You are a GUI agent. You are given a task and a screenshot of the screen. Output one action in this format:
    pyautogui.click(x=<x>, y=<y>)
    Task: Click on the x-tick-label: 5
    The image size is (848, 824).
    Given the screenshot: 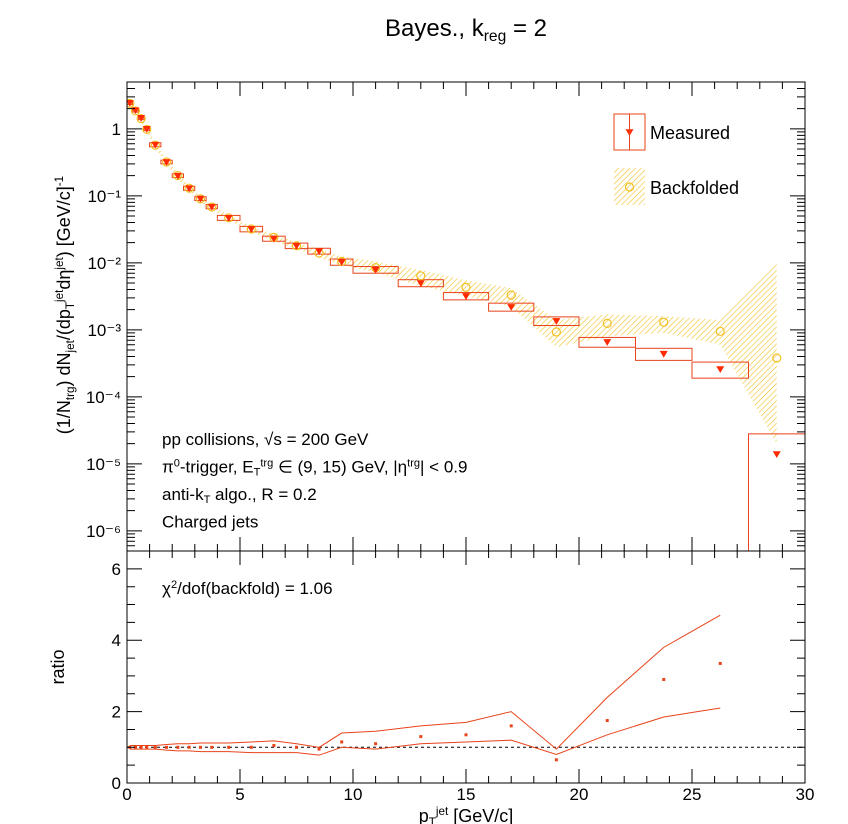 What is the action you would take?
    pyautogui.click(x=239, y=794)
    